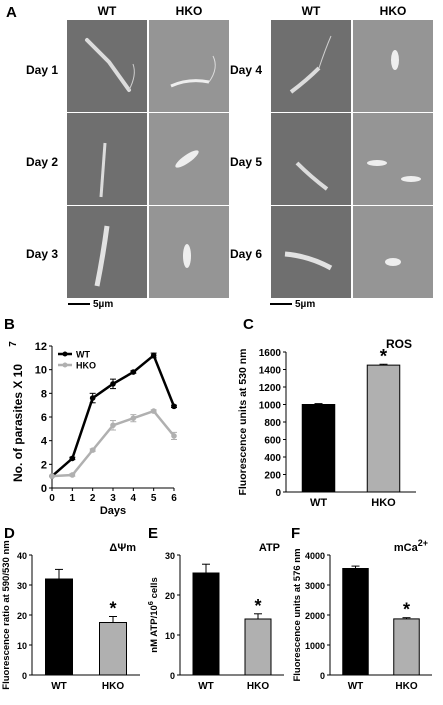 Image resolution: width=443 pixels, height=705 pixels. What do you see at coordinates (174, 498) in the screenshot?
I see `chart-b-xtick-label: 6` at bounding box center [174, 498].